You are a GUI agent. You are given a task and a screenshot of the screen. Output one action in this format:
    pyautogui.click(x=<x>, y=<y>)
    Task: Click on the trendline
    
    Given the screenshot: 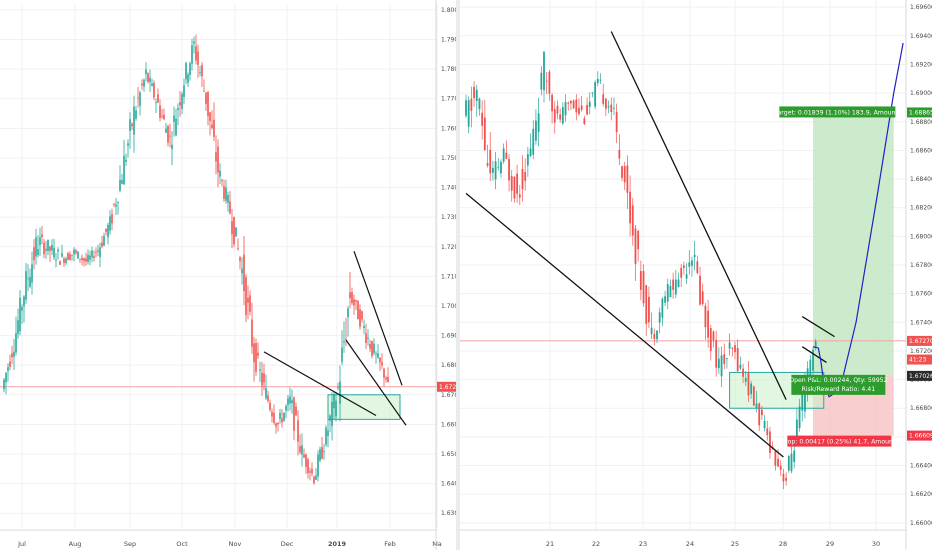 What is the action you would take?
    pyautogui.click(x=320, y=384)
    